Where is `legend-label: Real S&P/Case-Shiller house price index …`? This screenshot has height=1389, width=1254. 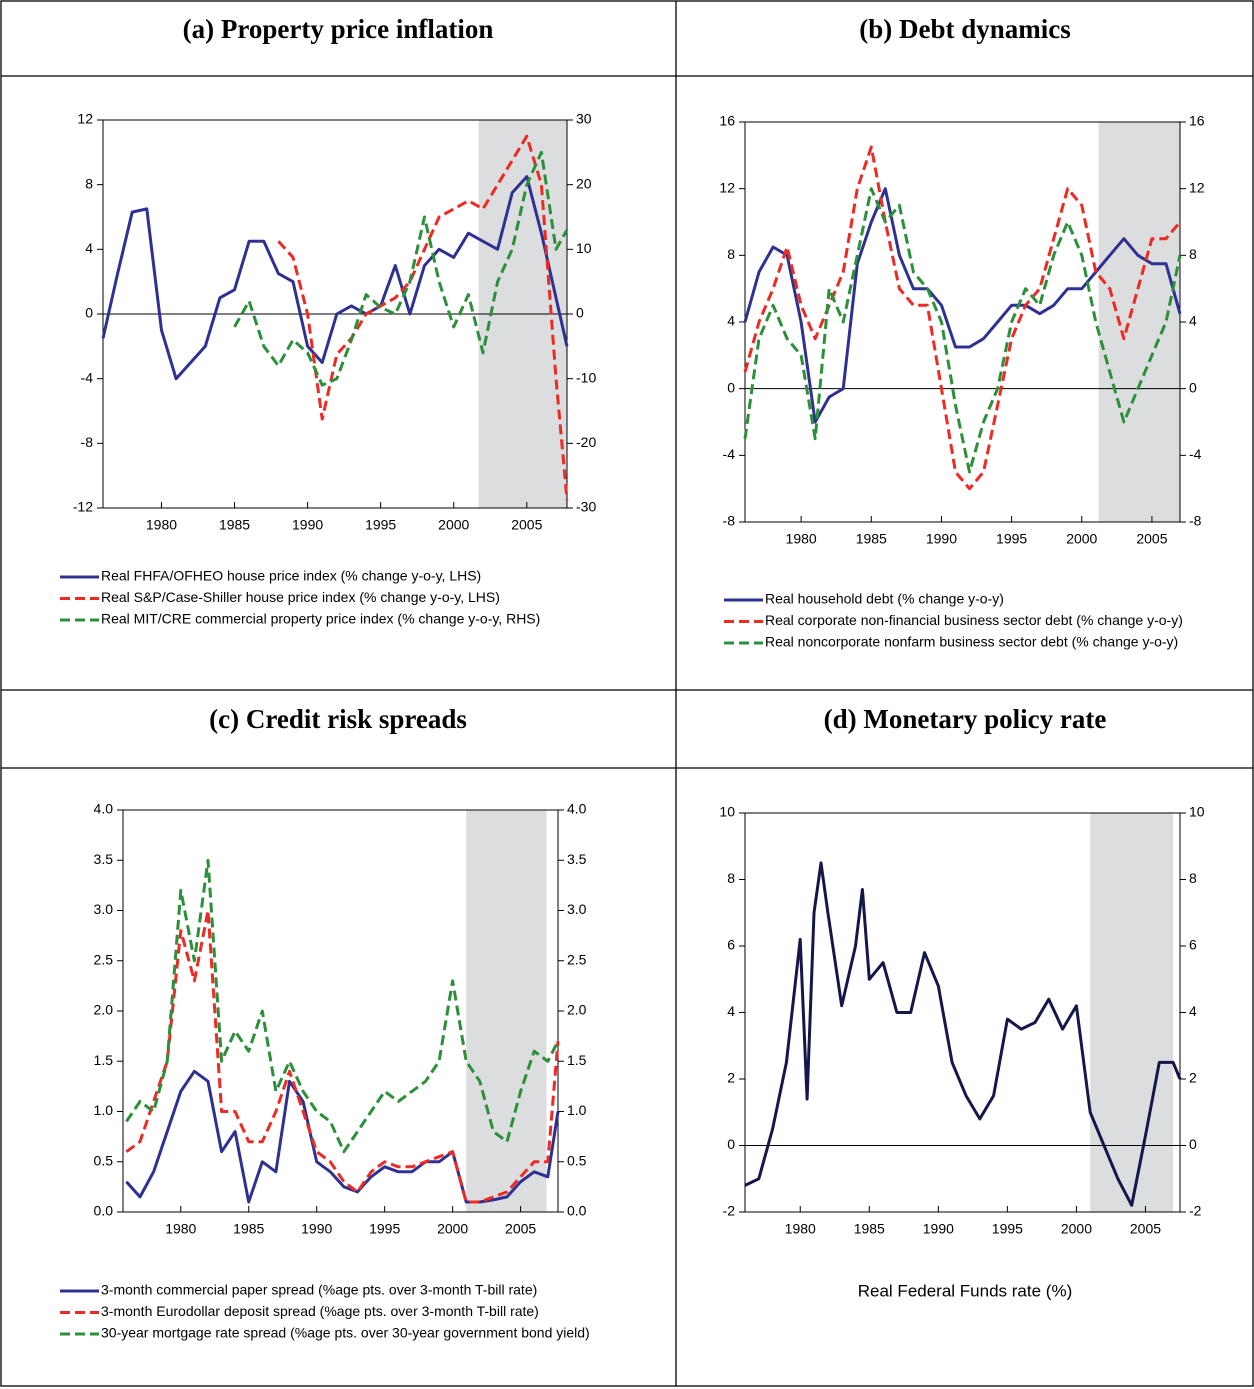 legend-label: Real S&P/Case-Shiller house price index … is located at coordinates (300, 597).